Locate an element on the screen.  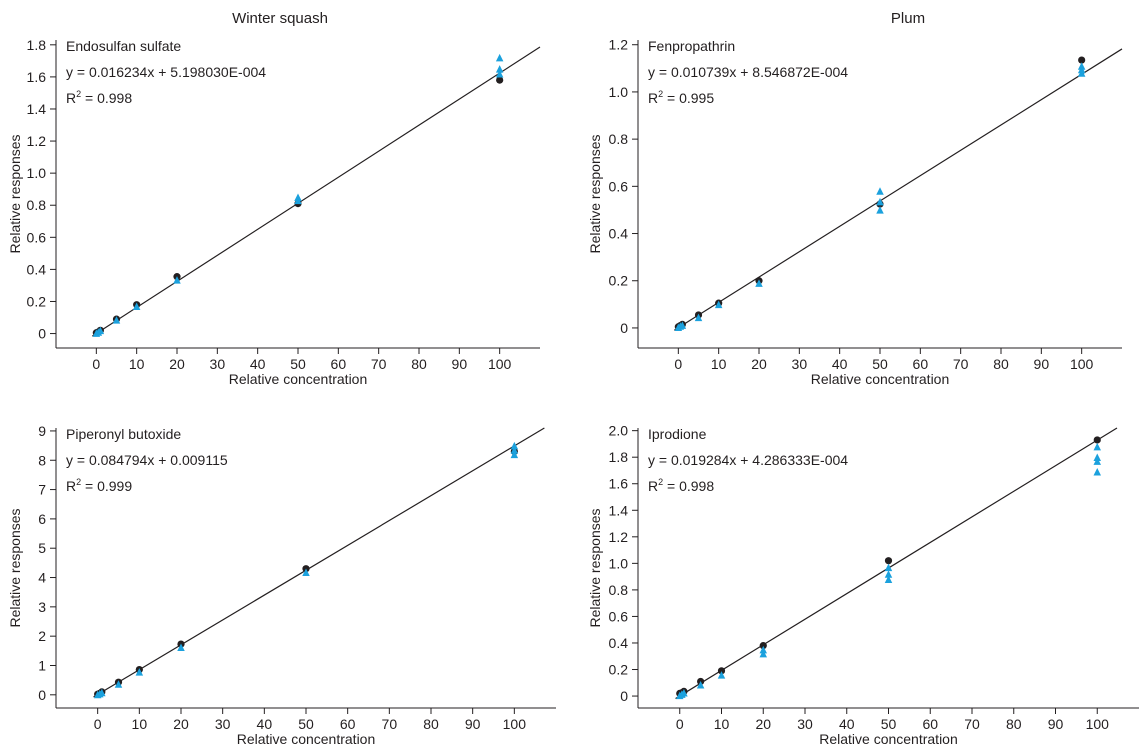
regression-equation: y = 0.016234x + 5.198030E-004 is located at coordinates (166, 72).